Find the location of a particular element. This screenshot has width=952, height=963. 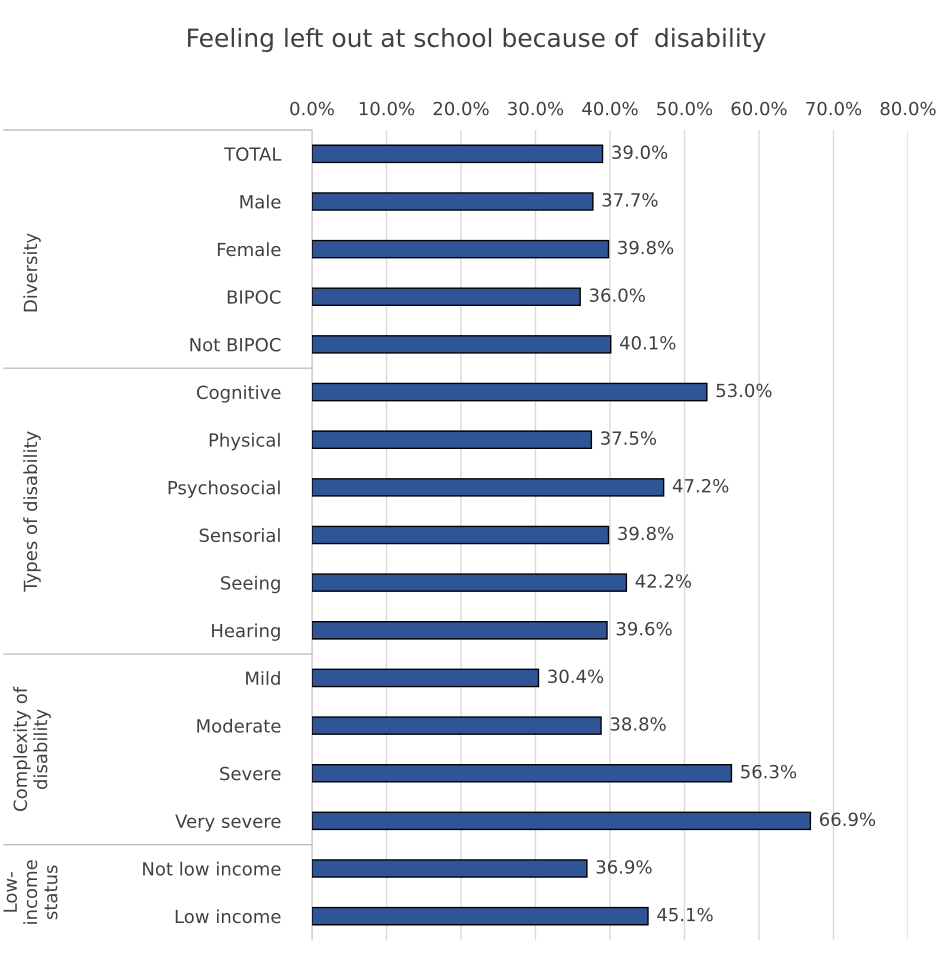

y-tick-label: Not BIPOC is located at coordinates (235, 345).